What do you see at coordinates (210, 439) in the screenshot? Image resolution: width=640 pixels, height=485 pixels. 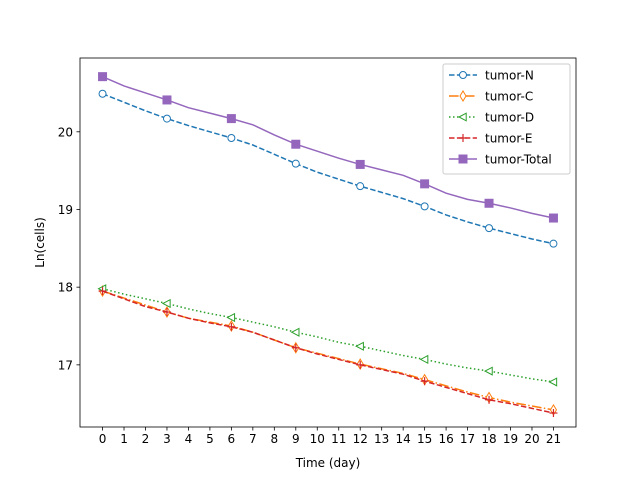 I see `x-tick-label-5: 5` at bounding box center [210, 439].